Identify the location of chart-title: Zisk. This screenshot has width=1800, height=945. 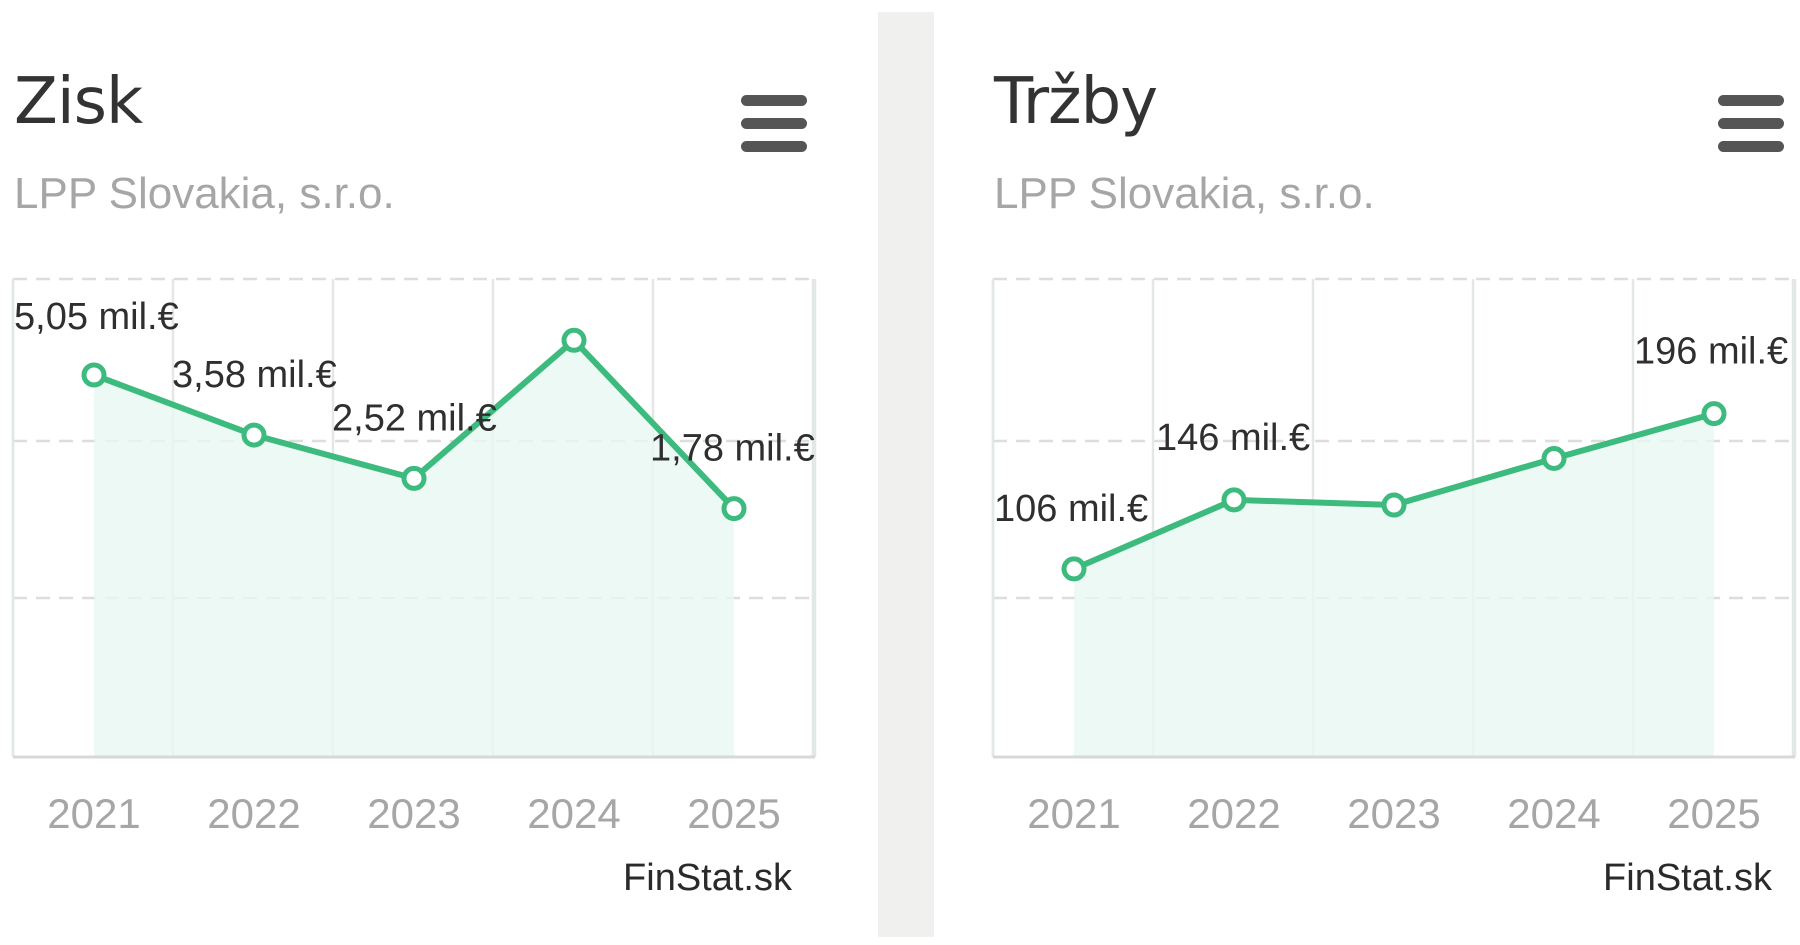
(78, 102).